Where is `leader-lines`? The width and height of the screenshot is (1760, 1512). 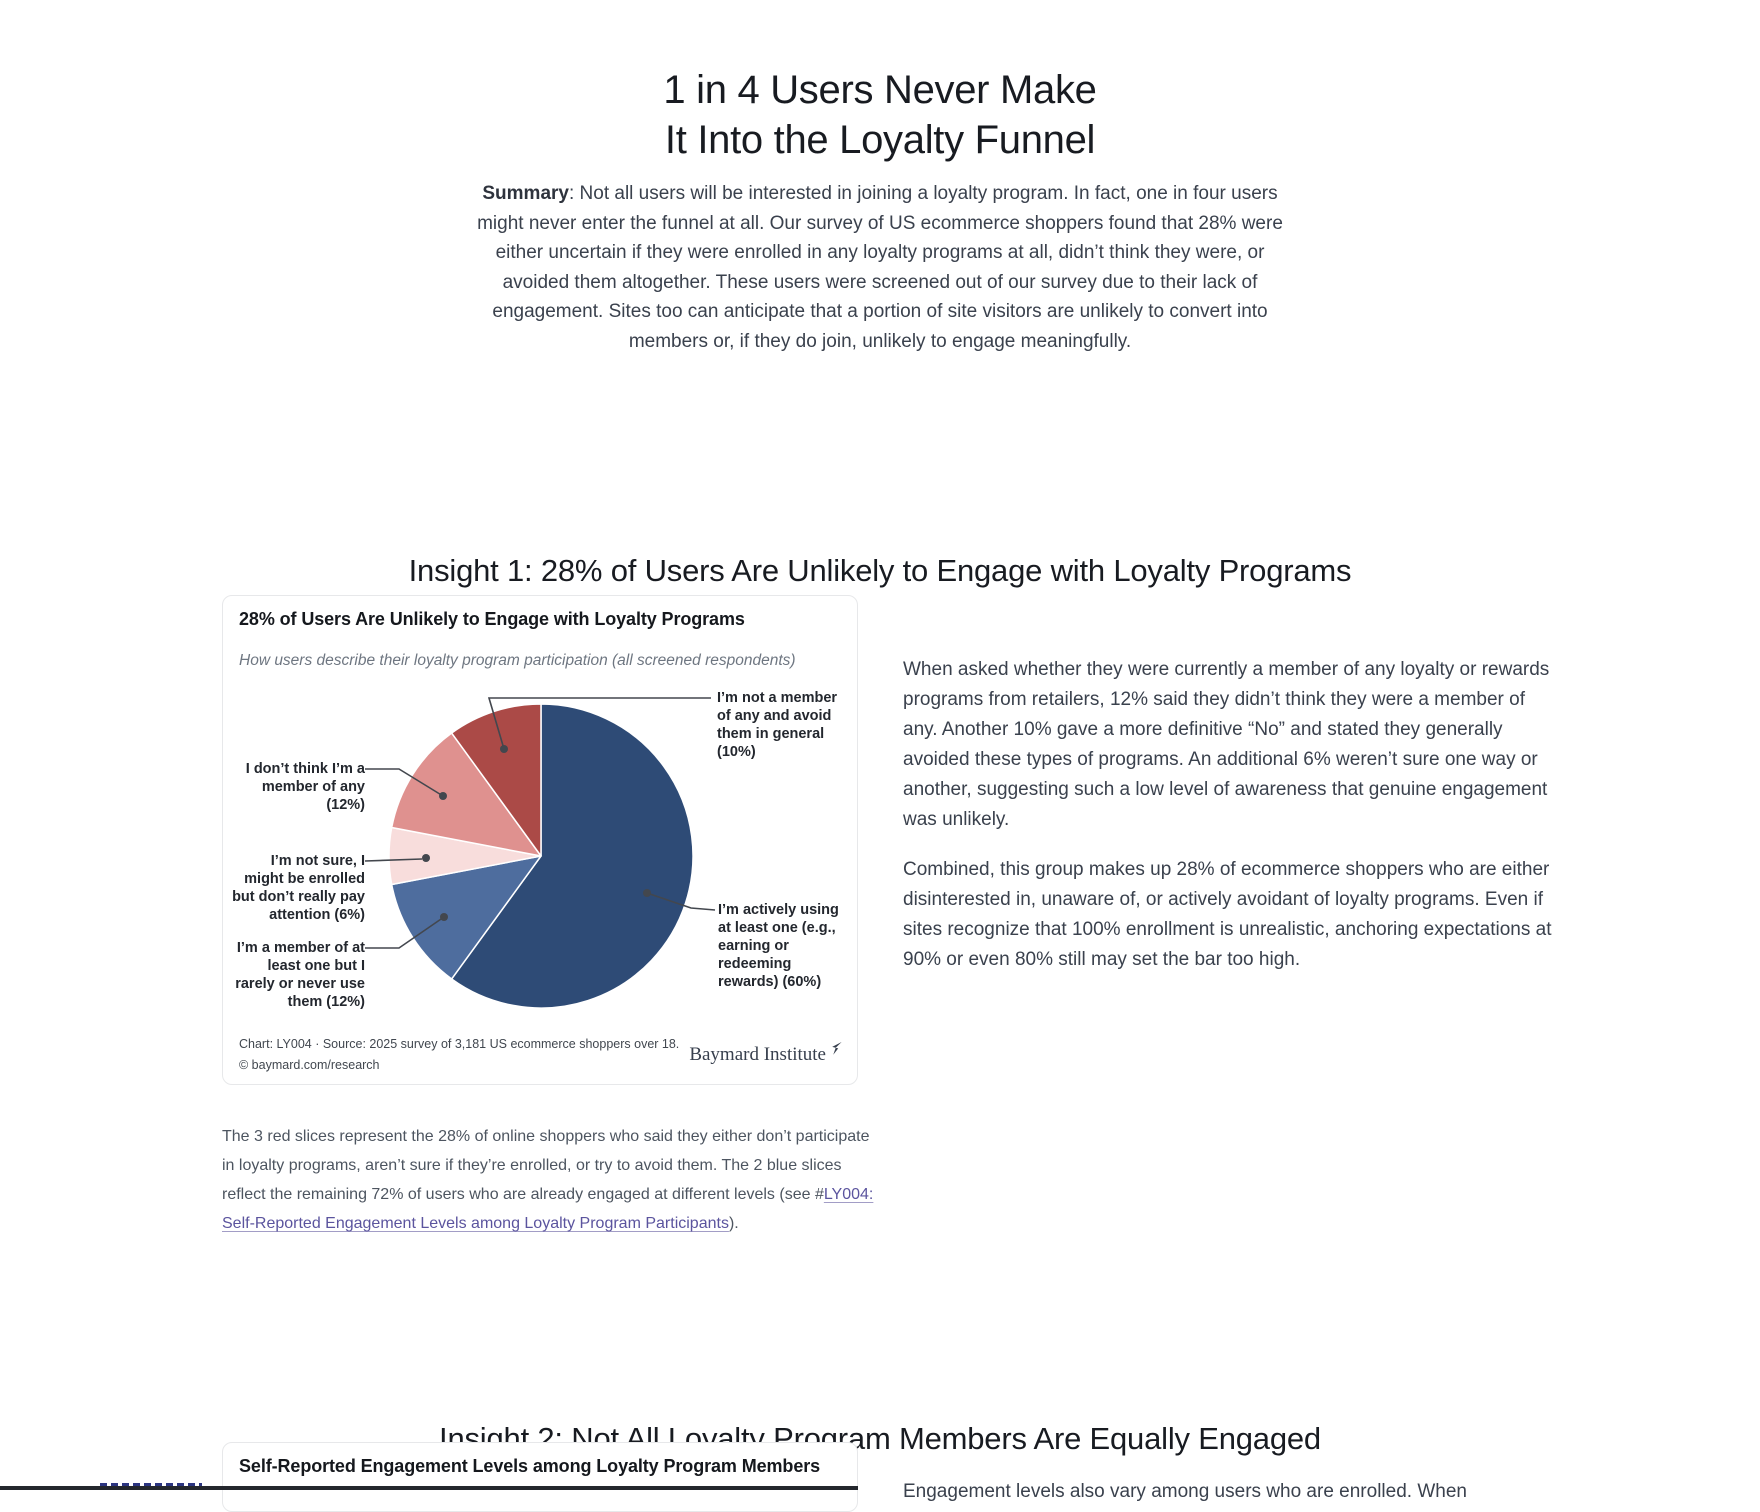
leader-lines is located at coordinates (540, 823).